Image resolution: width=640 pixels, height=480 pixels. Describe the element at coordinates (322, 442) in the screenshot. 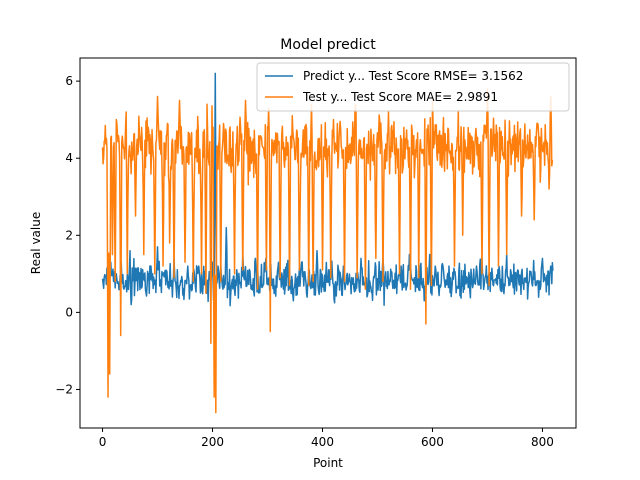

I see `x-tick-label: 400` at that location.